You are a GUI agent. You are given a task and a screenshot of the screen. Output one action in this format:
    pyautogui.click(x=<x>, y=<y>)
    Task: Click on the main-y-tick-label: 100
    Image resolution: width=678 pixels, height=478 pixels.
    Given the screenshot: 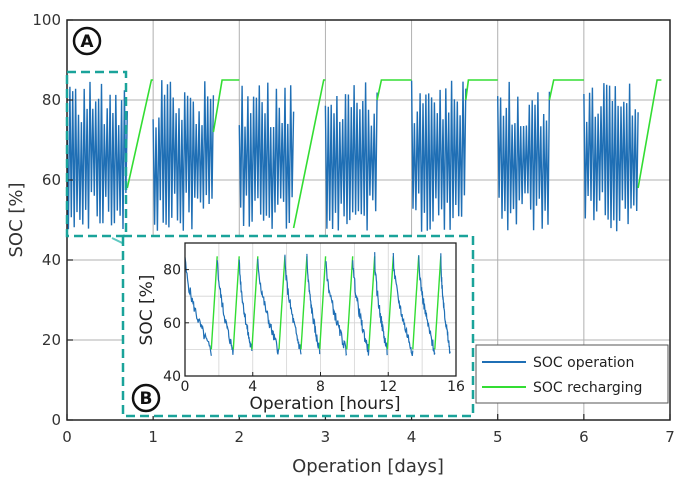 What is the action you would take?
    pyautogui.click(x=46, y=20)
    